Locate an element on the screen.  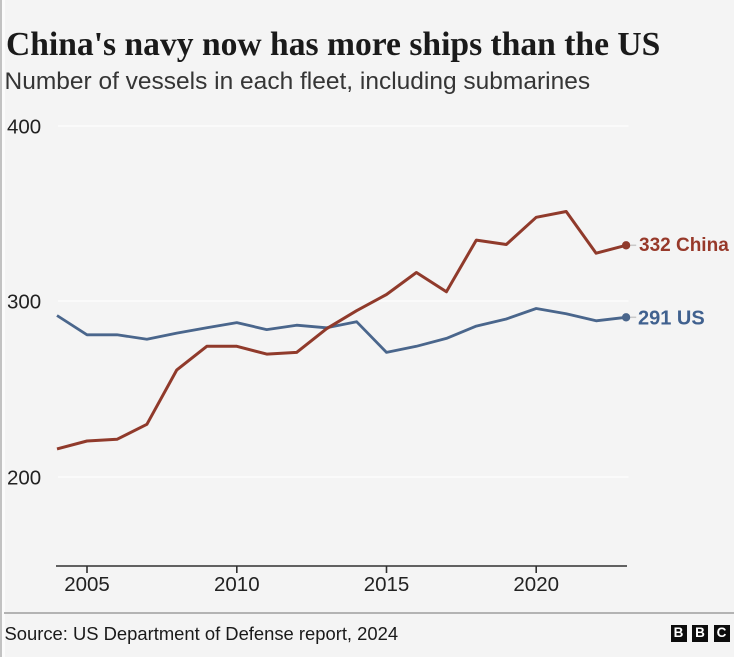
svg-text: 400 is located at coordinates (24, 126).